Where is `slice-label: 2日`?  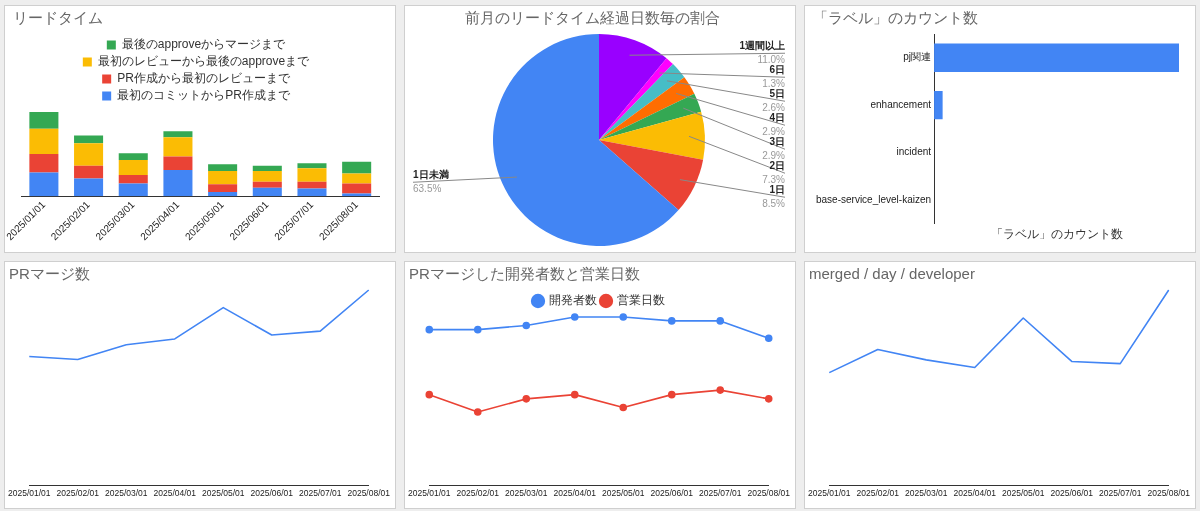 slice-label: 2日 is located at coordinates (777, 165).